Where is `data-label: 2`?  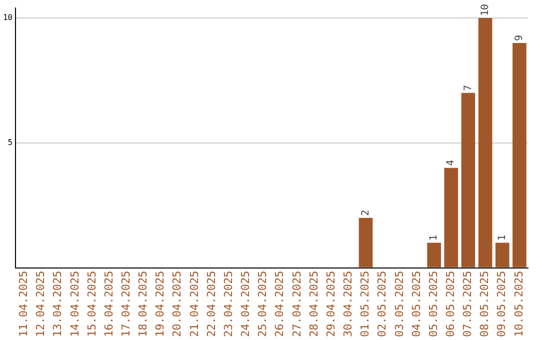 data-label: 2 is located at coordinates (366, 213).